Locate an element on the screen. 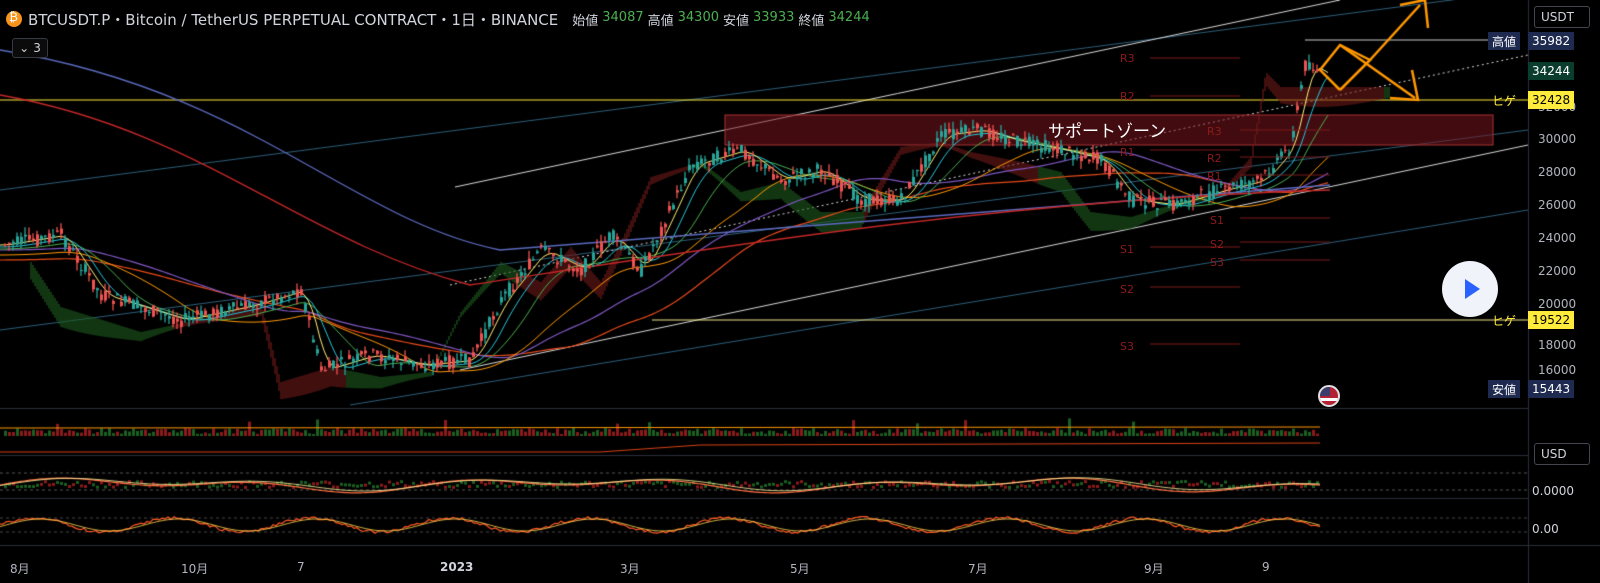 Image resolution: width=1600 pixels, height=583 pixels. y-tick: 28000 is located at coordinates (1557, 172).